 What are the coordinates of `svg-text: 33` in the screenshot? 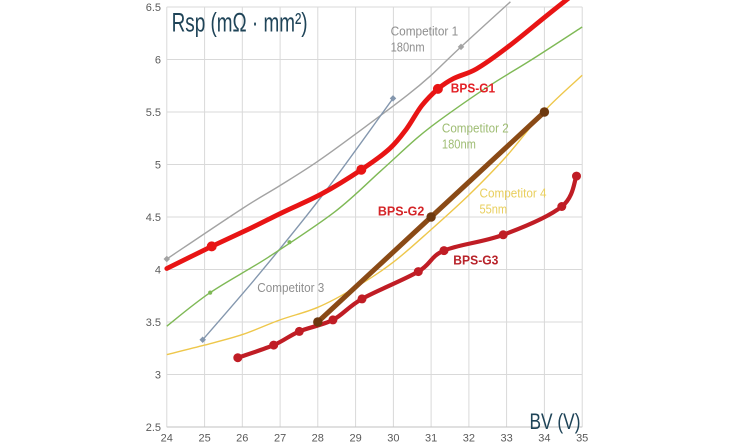 It's located at (506, 439).